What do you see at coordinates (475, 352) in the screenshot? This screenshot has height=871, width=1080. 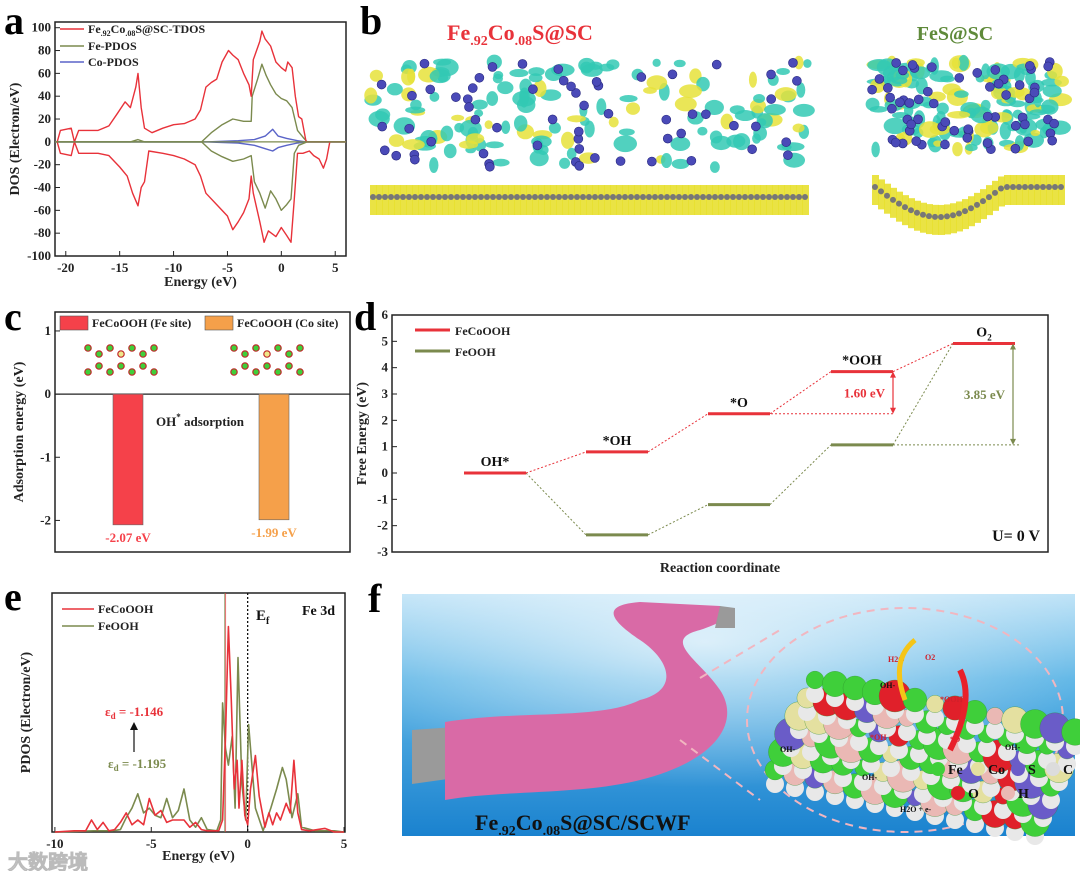 I see `legend-feooh: FeOOH` at bounding box center [475, 352].